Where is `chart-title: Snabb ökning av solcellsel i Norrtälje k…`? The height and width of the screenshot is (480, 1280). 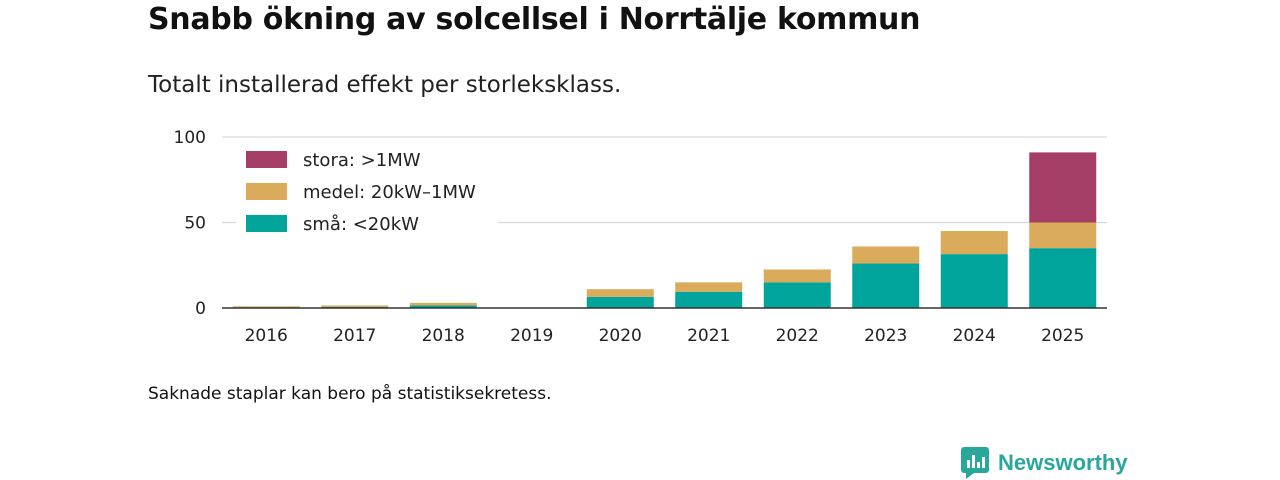
chart-title: Snabb ökning av solcellsel i Norrtälje k… is located at coordinates (534, 19).